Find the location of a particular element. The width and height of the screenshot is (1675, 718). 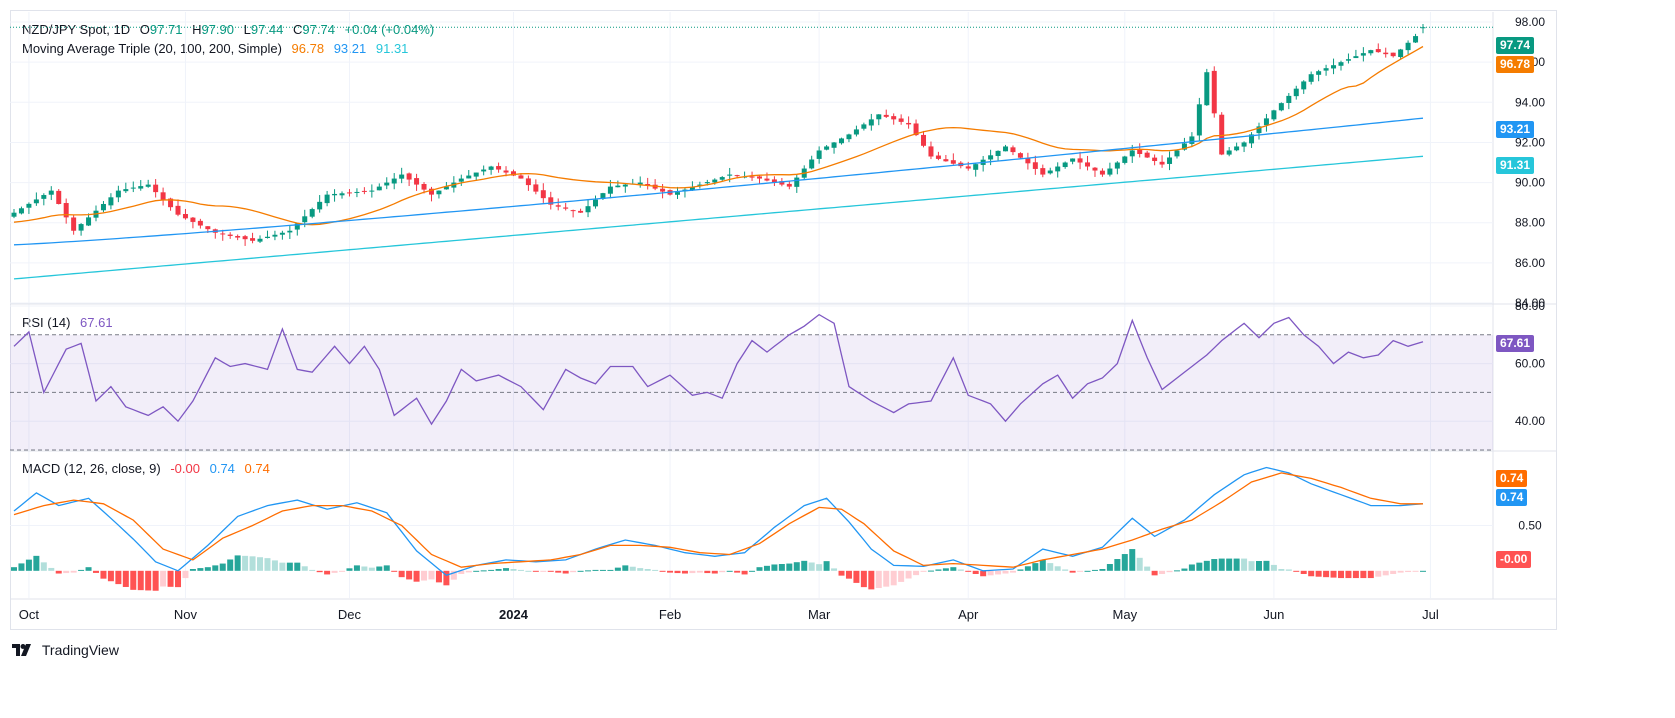

brand-name: TradingView is located at coordinates (80, 650).